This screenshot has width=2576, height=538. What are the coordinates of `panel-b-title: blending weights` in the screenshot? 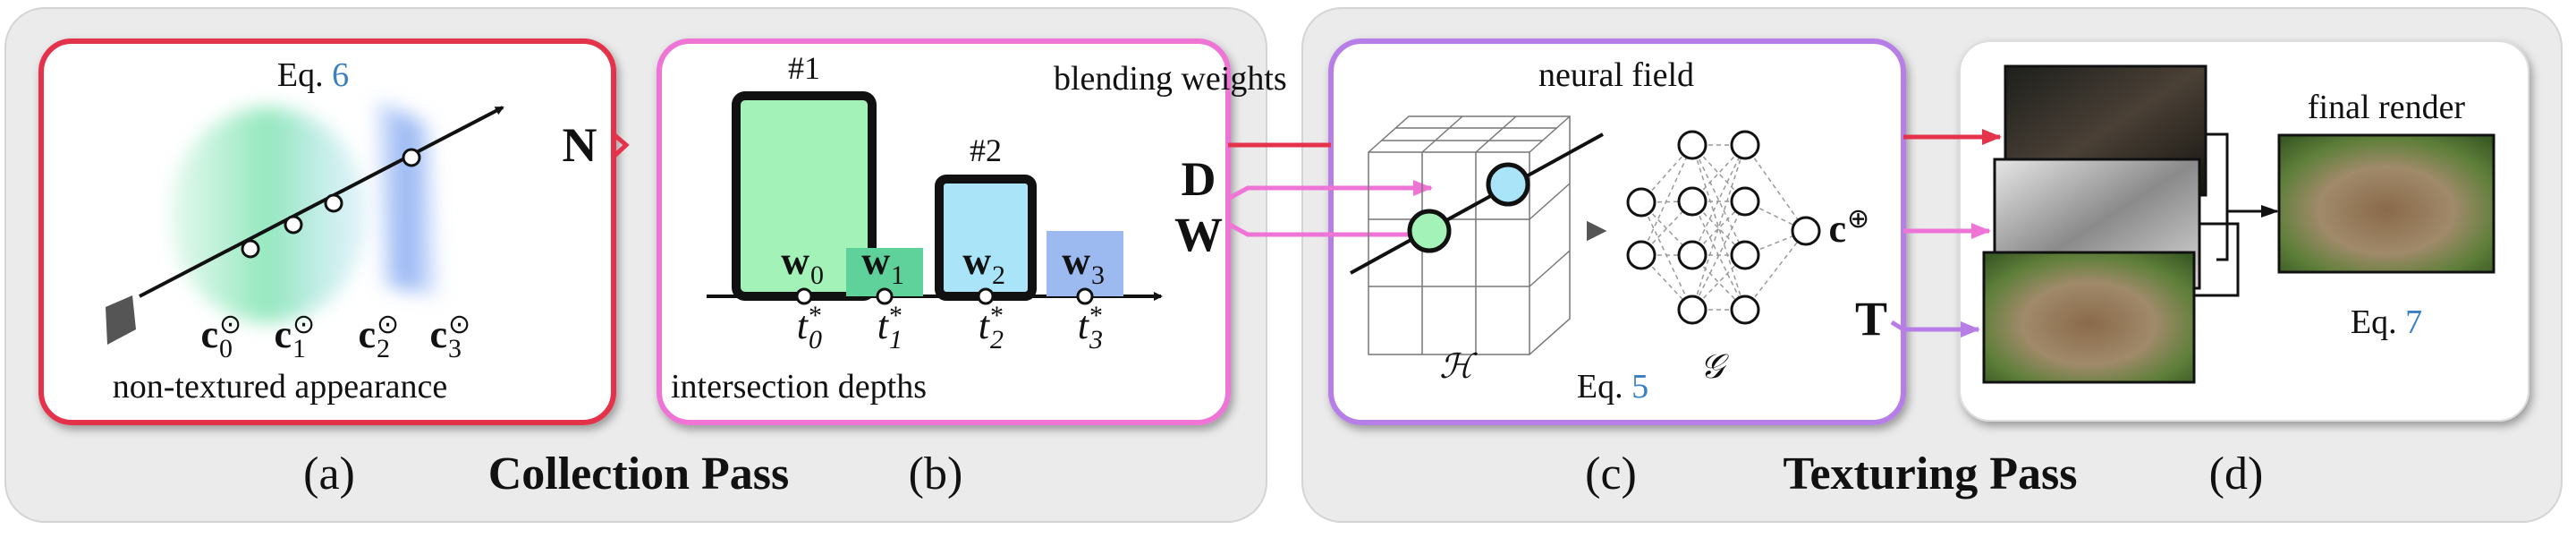 It's located at (1170, 79).